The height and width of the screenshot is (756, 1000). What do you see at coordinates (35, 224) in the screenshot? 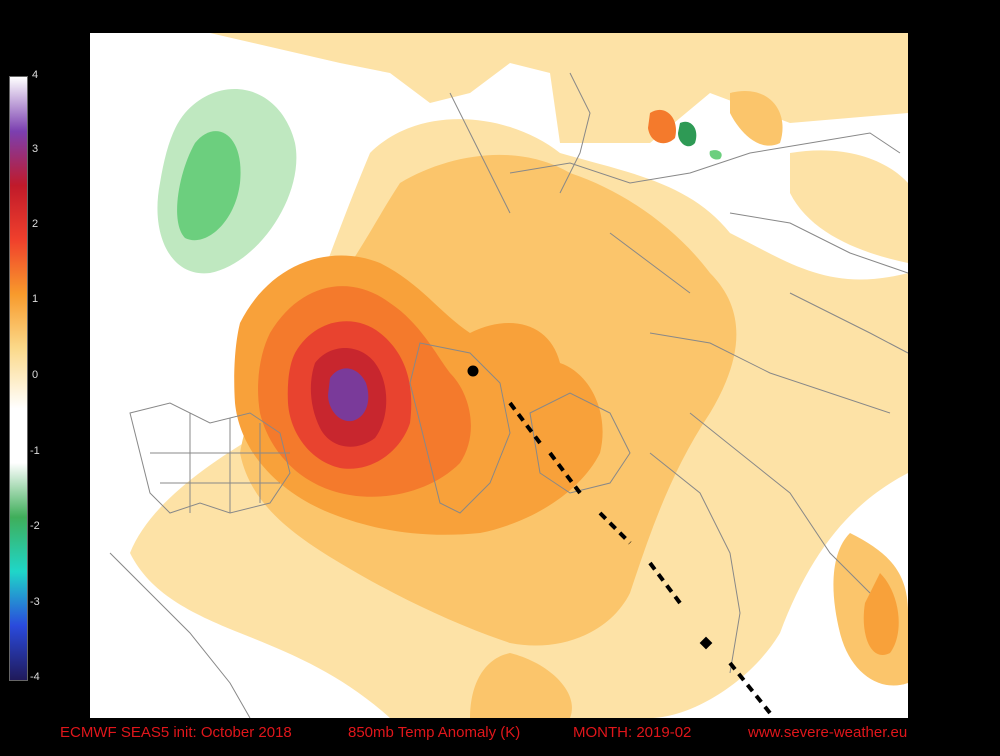
I see `colorbar-tick: 2` at bounding box center [35, 224].